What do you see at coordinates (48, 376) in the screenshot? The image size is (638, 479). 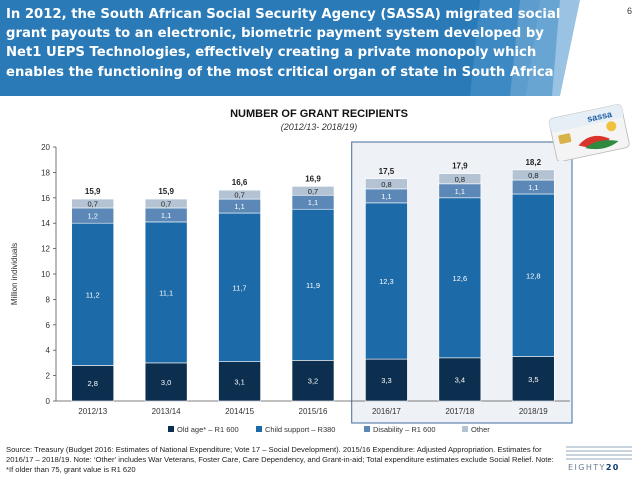 I see `y-tick-label: 2` at bounding box center [48, 376].